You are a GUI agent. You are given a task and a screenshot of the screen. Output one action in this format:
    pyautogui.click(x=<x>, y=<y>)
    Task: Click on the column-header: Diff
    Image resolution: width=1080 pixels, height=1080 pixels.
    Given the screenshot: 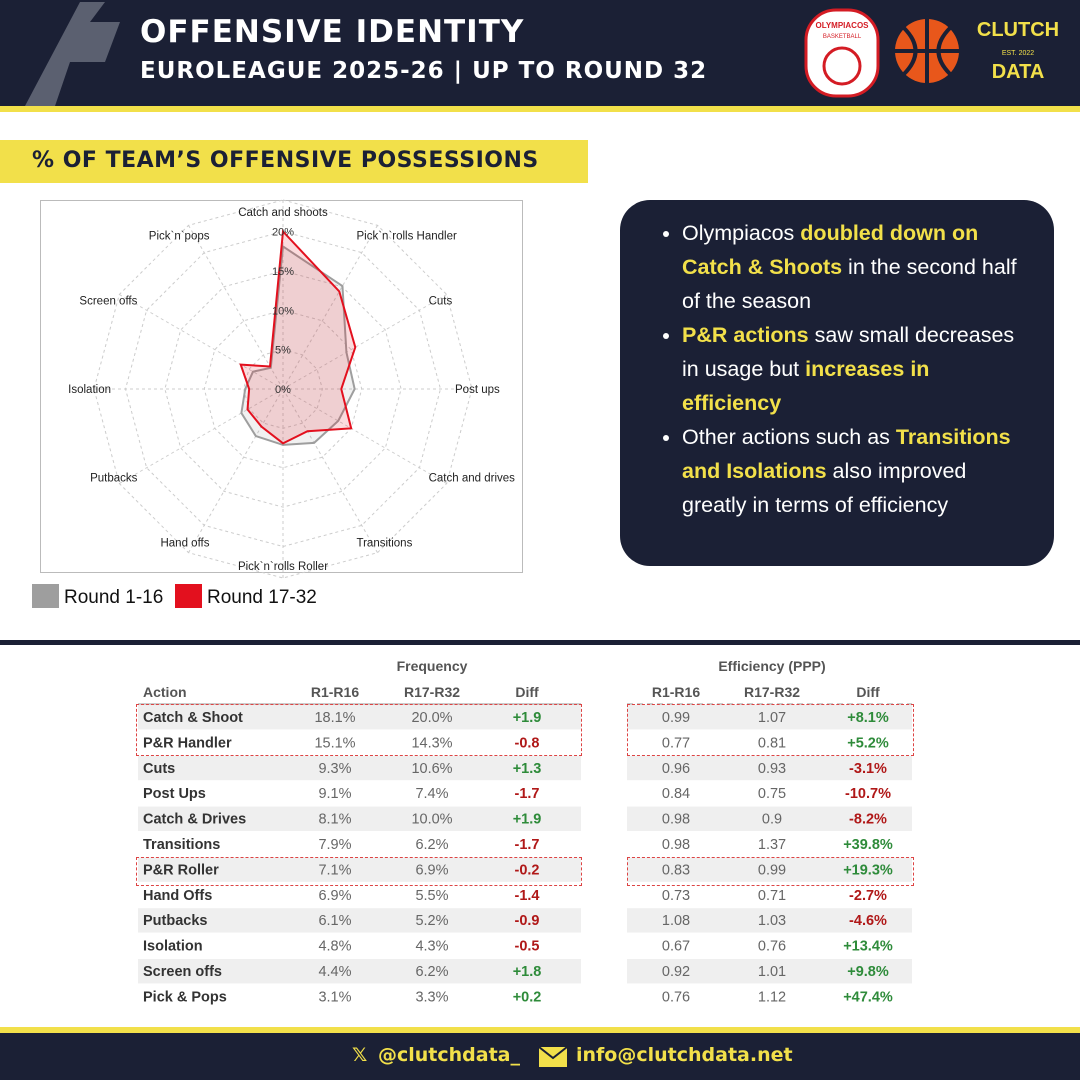 What is the action you would take?
    pyautogui.click(x=527, y=692)
    